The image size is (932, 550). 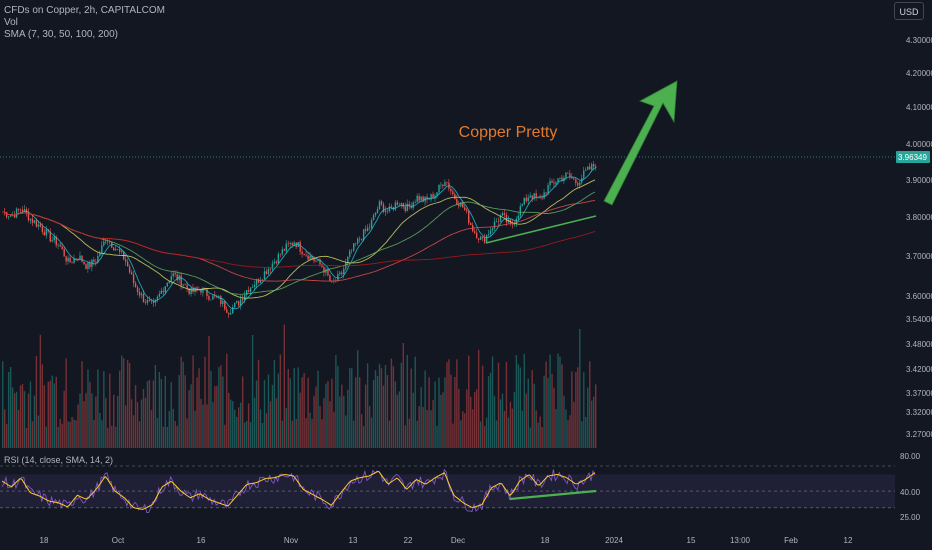 I want to click on time-tick-label: Nov, so click(x=291, y=540).